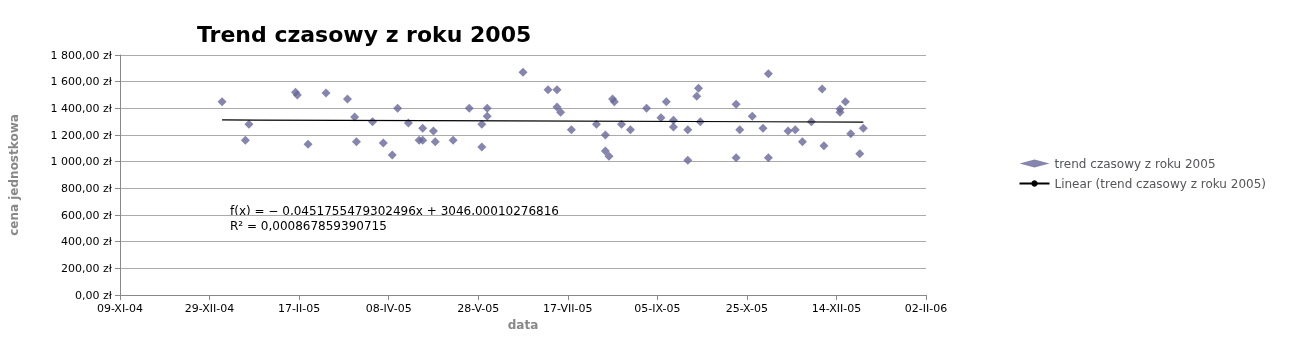  What do you see at coordinates (388, 308) in the screenshot?
I see `x-tick-label: 08-IV-05` at bounding box center [388, 308].